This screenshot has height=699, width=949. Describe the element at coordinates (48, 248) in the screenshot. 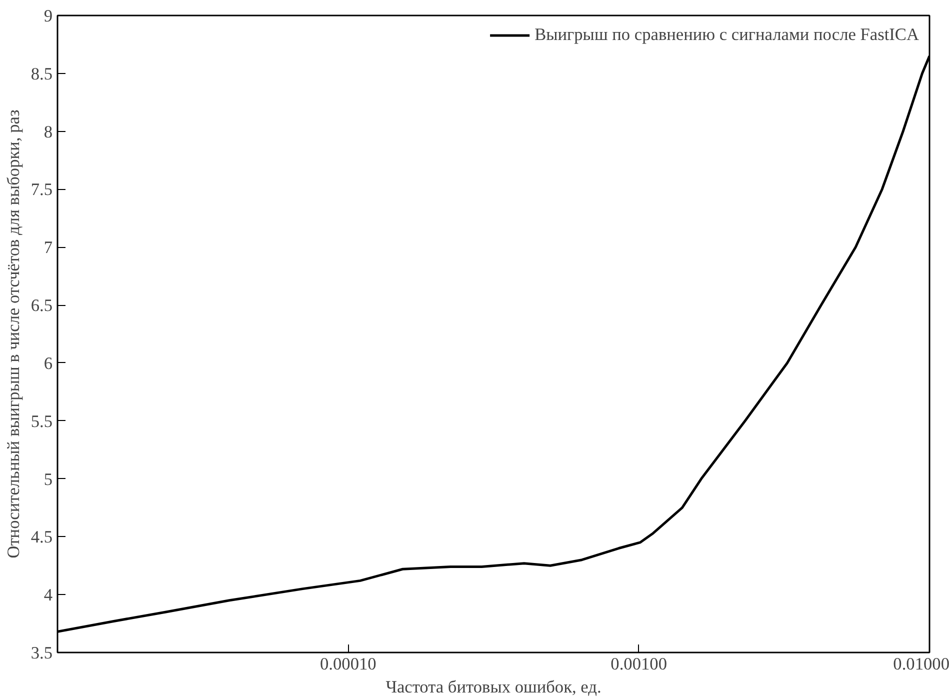

I see `y-tick-label: 7` at that location.